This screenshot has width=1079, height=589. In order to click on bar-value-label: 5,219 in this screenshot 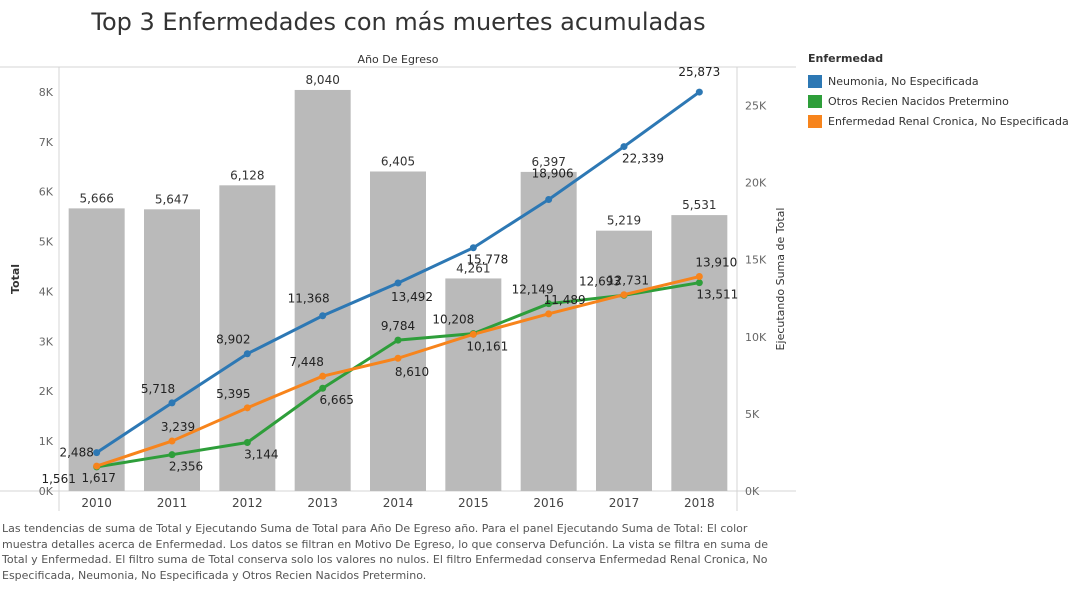, I will do `click(624, 221)`.